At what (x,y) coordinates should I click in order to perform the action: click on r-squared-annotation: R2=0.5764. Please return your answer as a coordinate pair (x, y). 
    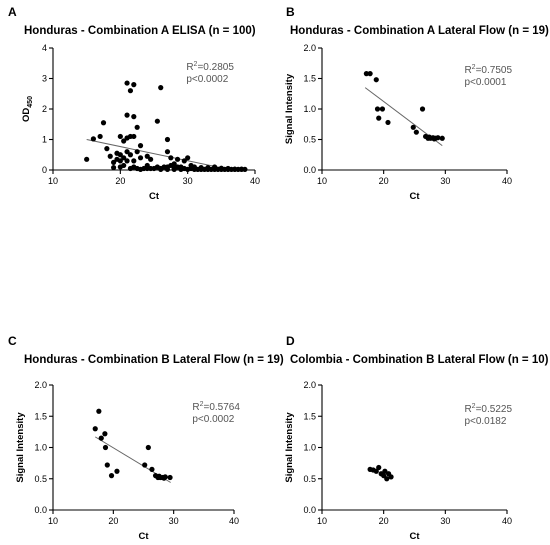
    Looking at the image, I should click on (216, 407).